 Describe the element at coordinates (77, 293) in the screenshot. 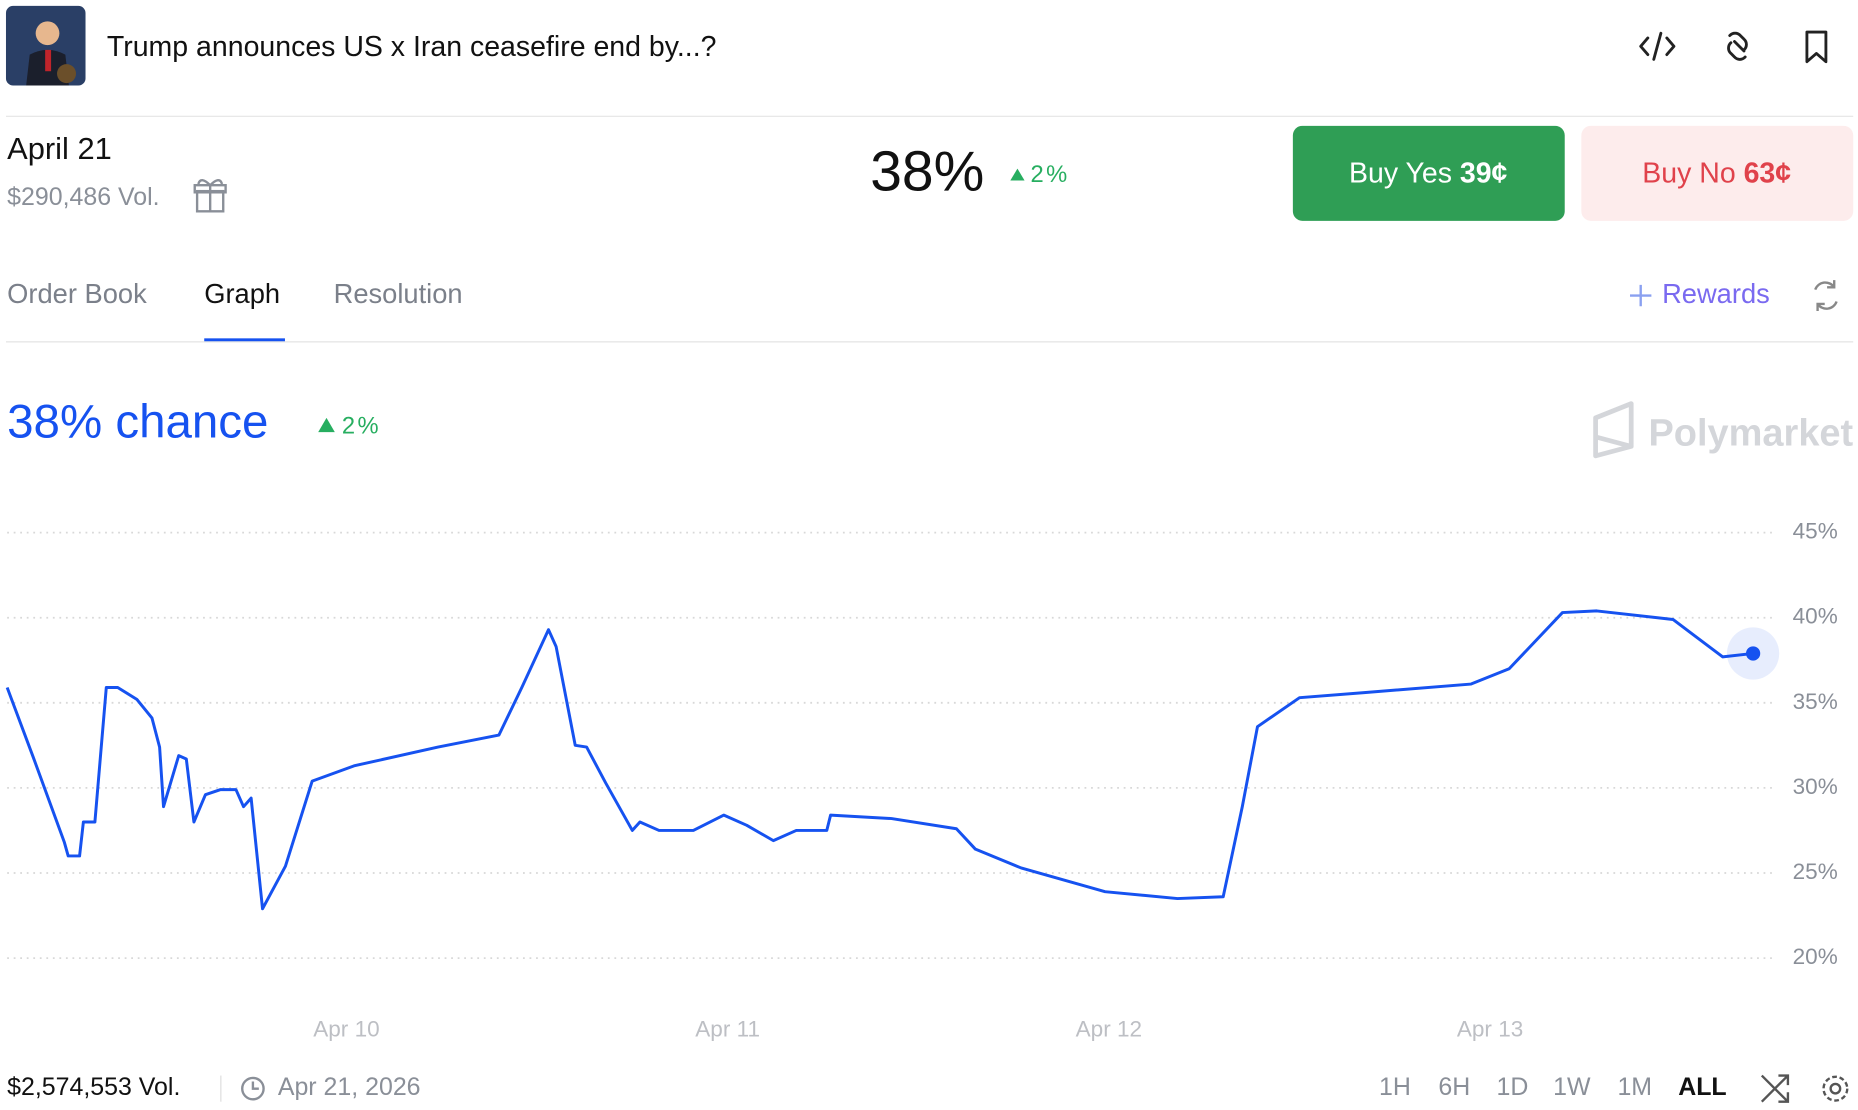

I see `tab: Order Book` at that location.